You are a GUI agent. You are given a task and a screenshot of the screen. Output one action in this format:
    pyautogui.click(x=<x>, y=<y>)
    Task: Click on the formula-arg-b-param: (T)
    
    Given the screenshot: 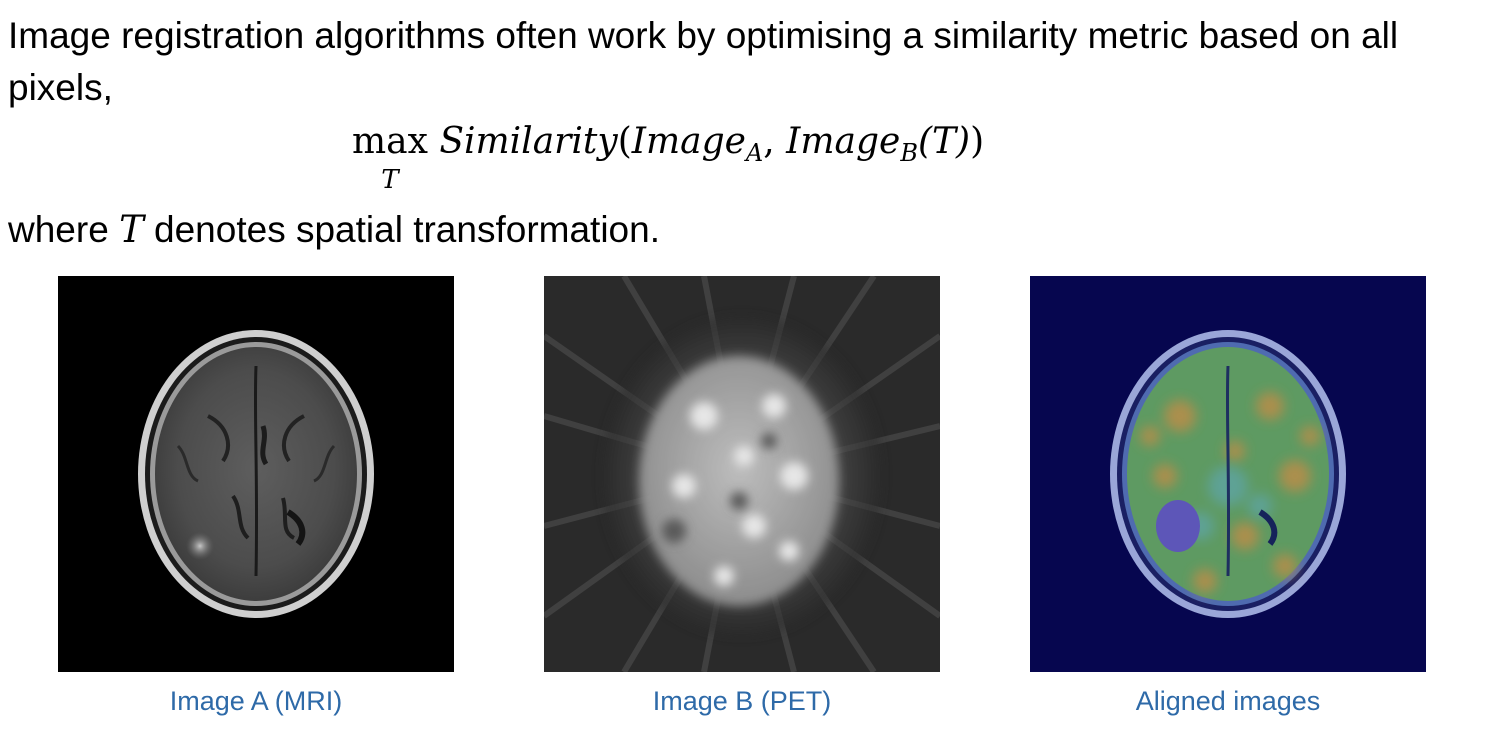 What is the action you would take?
    pyautogui.click(x=944, y=141)
    